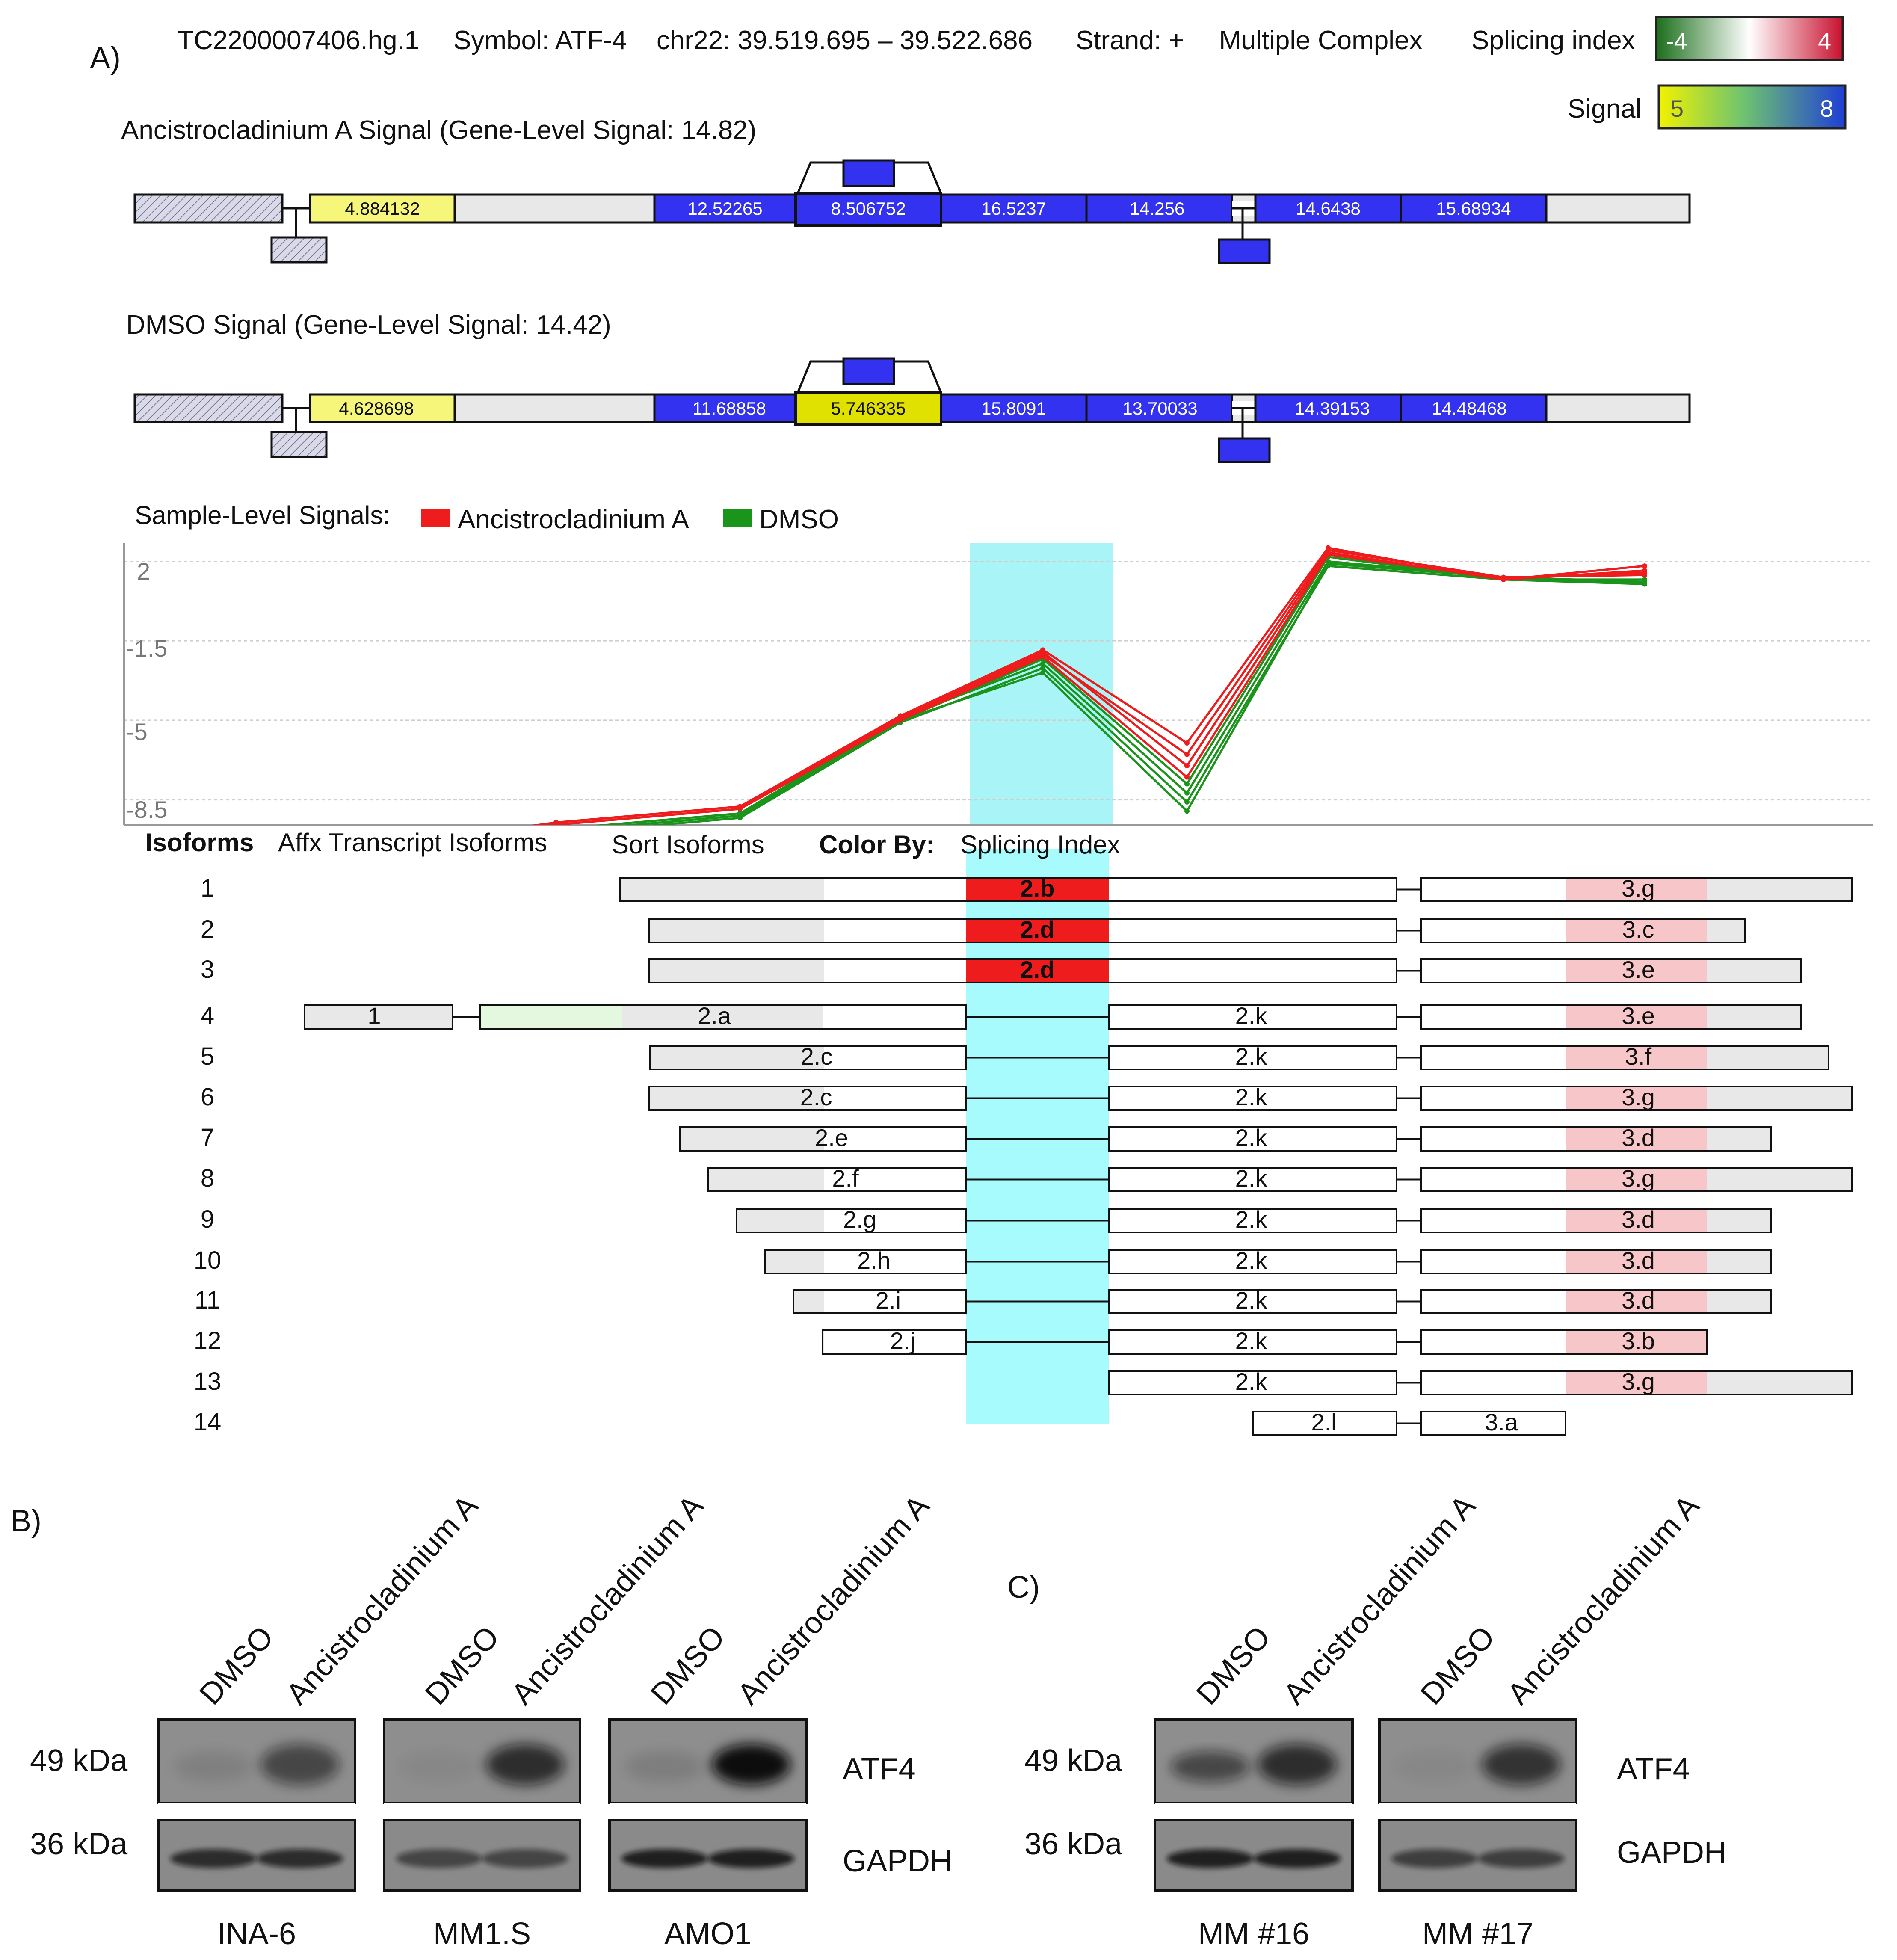 This screenshot has height=1960, width=1897. What do you see at coordinates (1157, 208) in the screenshot?
I see `exon-value: 14.256` at bounding box center [1157, 208].